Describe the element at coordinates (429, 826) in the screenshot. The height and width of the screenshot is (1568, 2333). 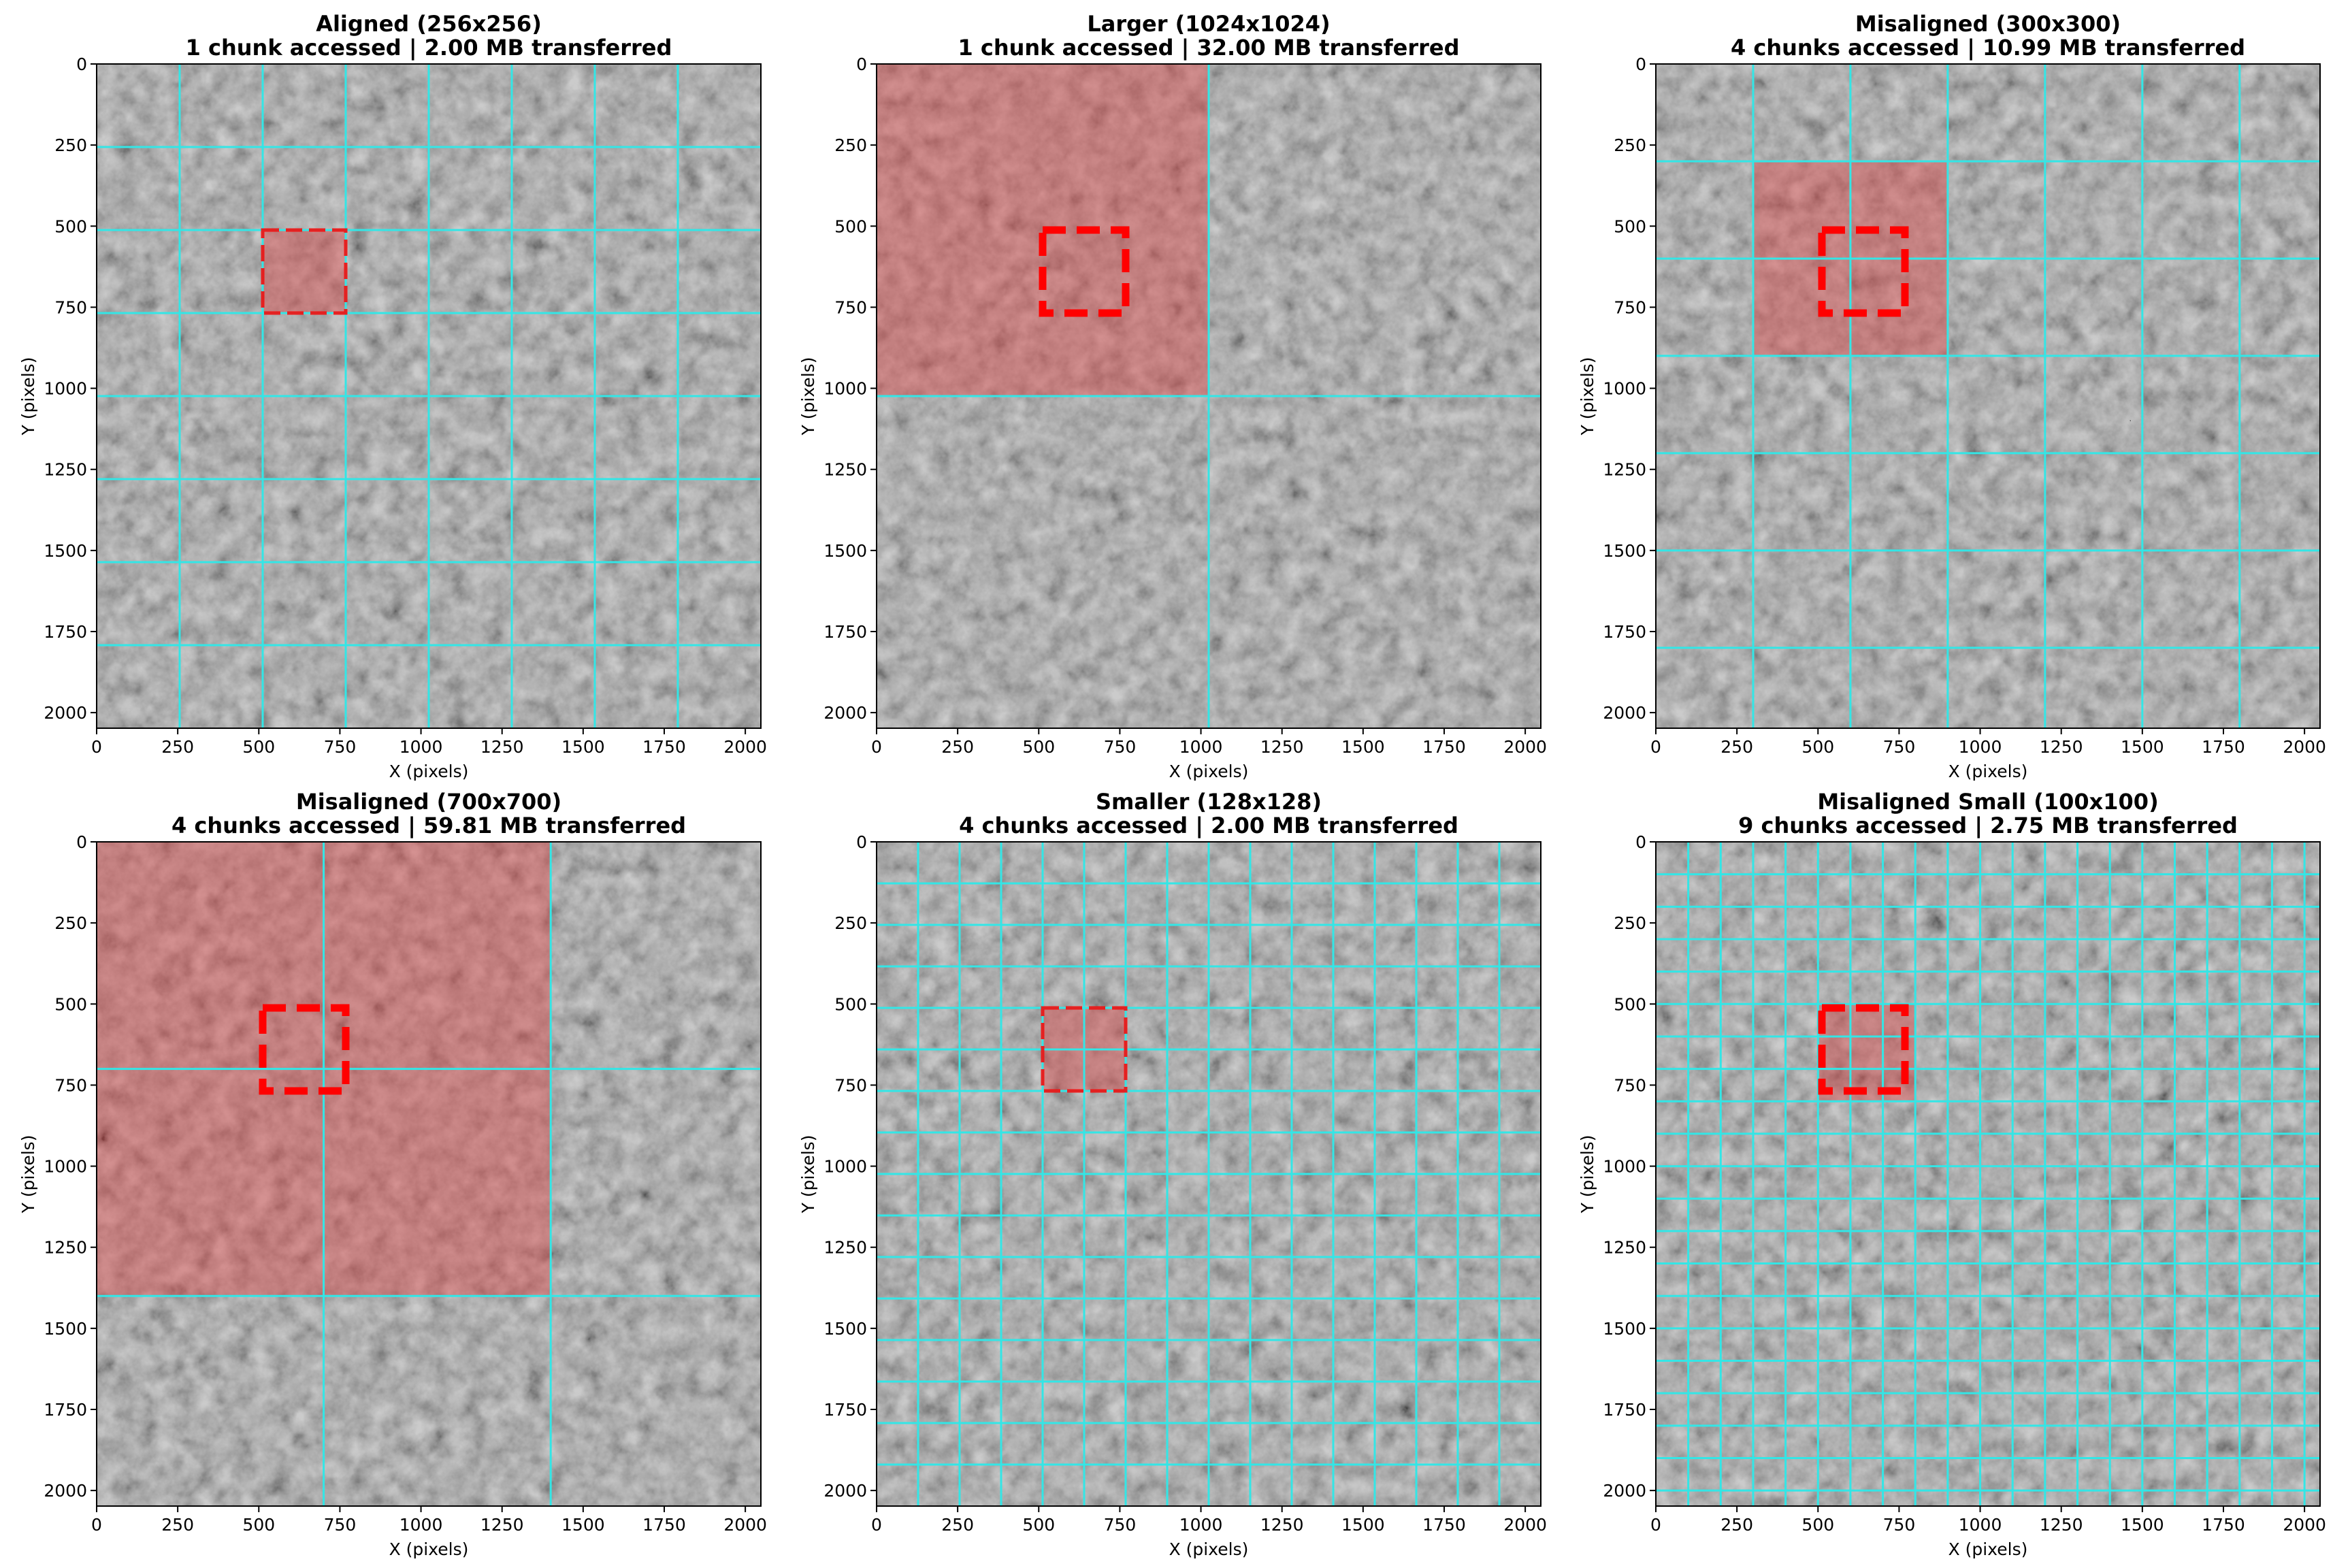
I see `subplot-subtitle: 4 chunks accessed | 59.81 MB transferred` at that location.